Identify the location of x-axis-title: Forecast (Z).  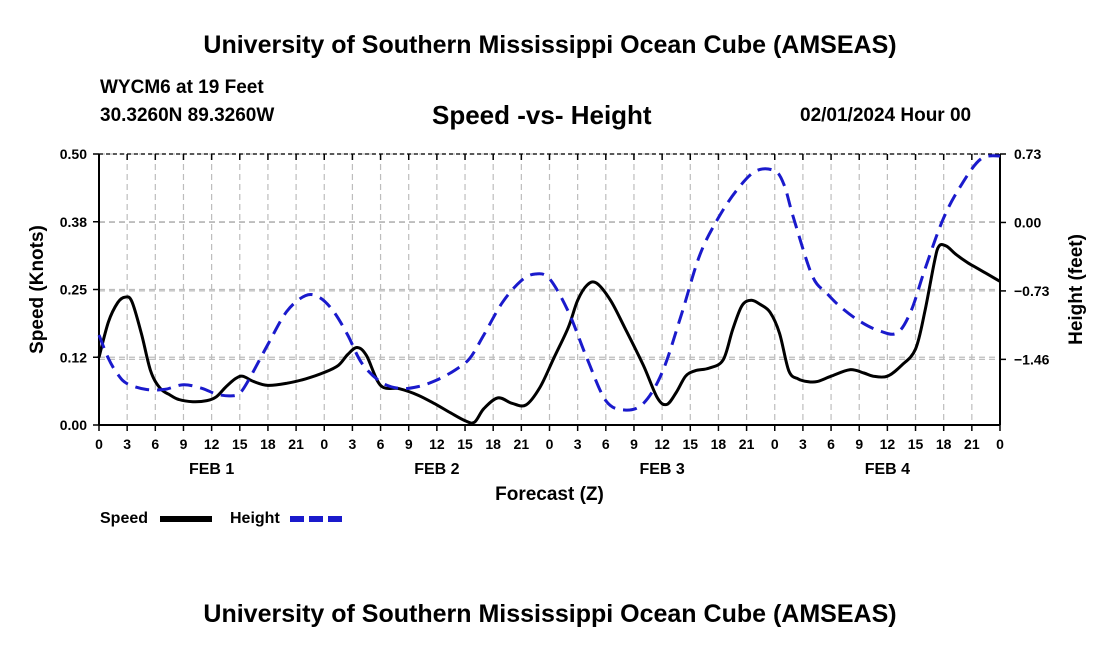
(549, 494).